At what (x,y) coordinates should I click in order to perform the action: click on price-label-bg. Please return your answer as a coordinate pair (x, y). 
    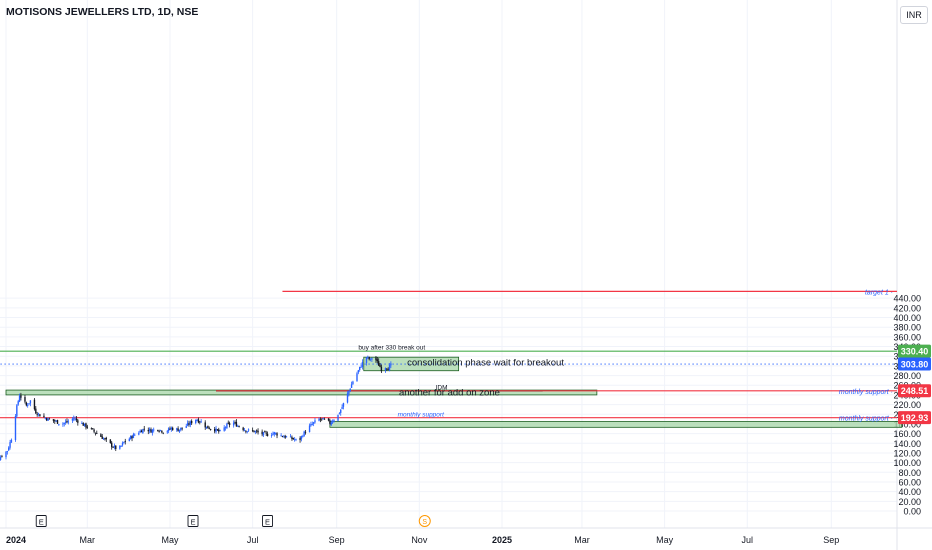
    Looking at the image, I should click on (914, 391).